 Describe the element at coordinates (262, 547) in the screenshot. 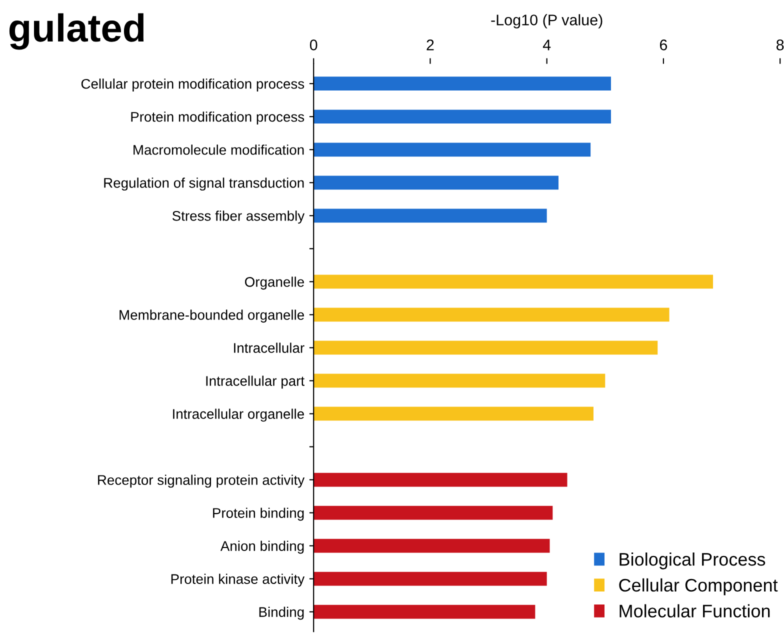

I see `y-tick-label: Anion binding` at that location.